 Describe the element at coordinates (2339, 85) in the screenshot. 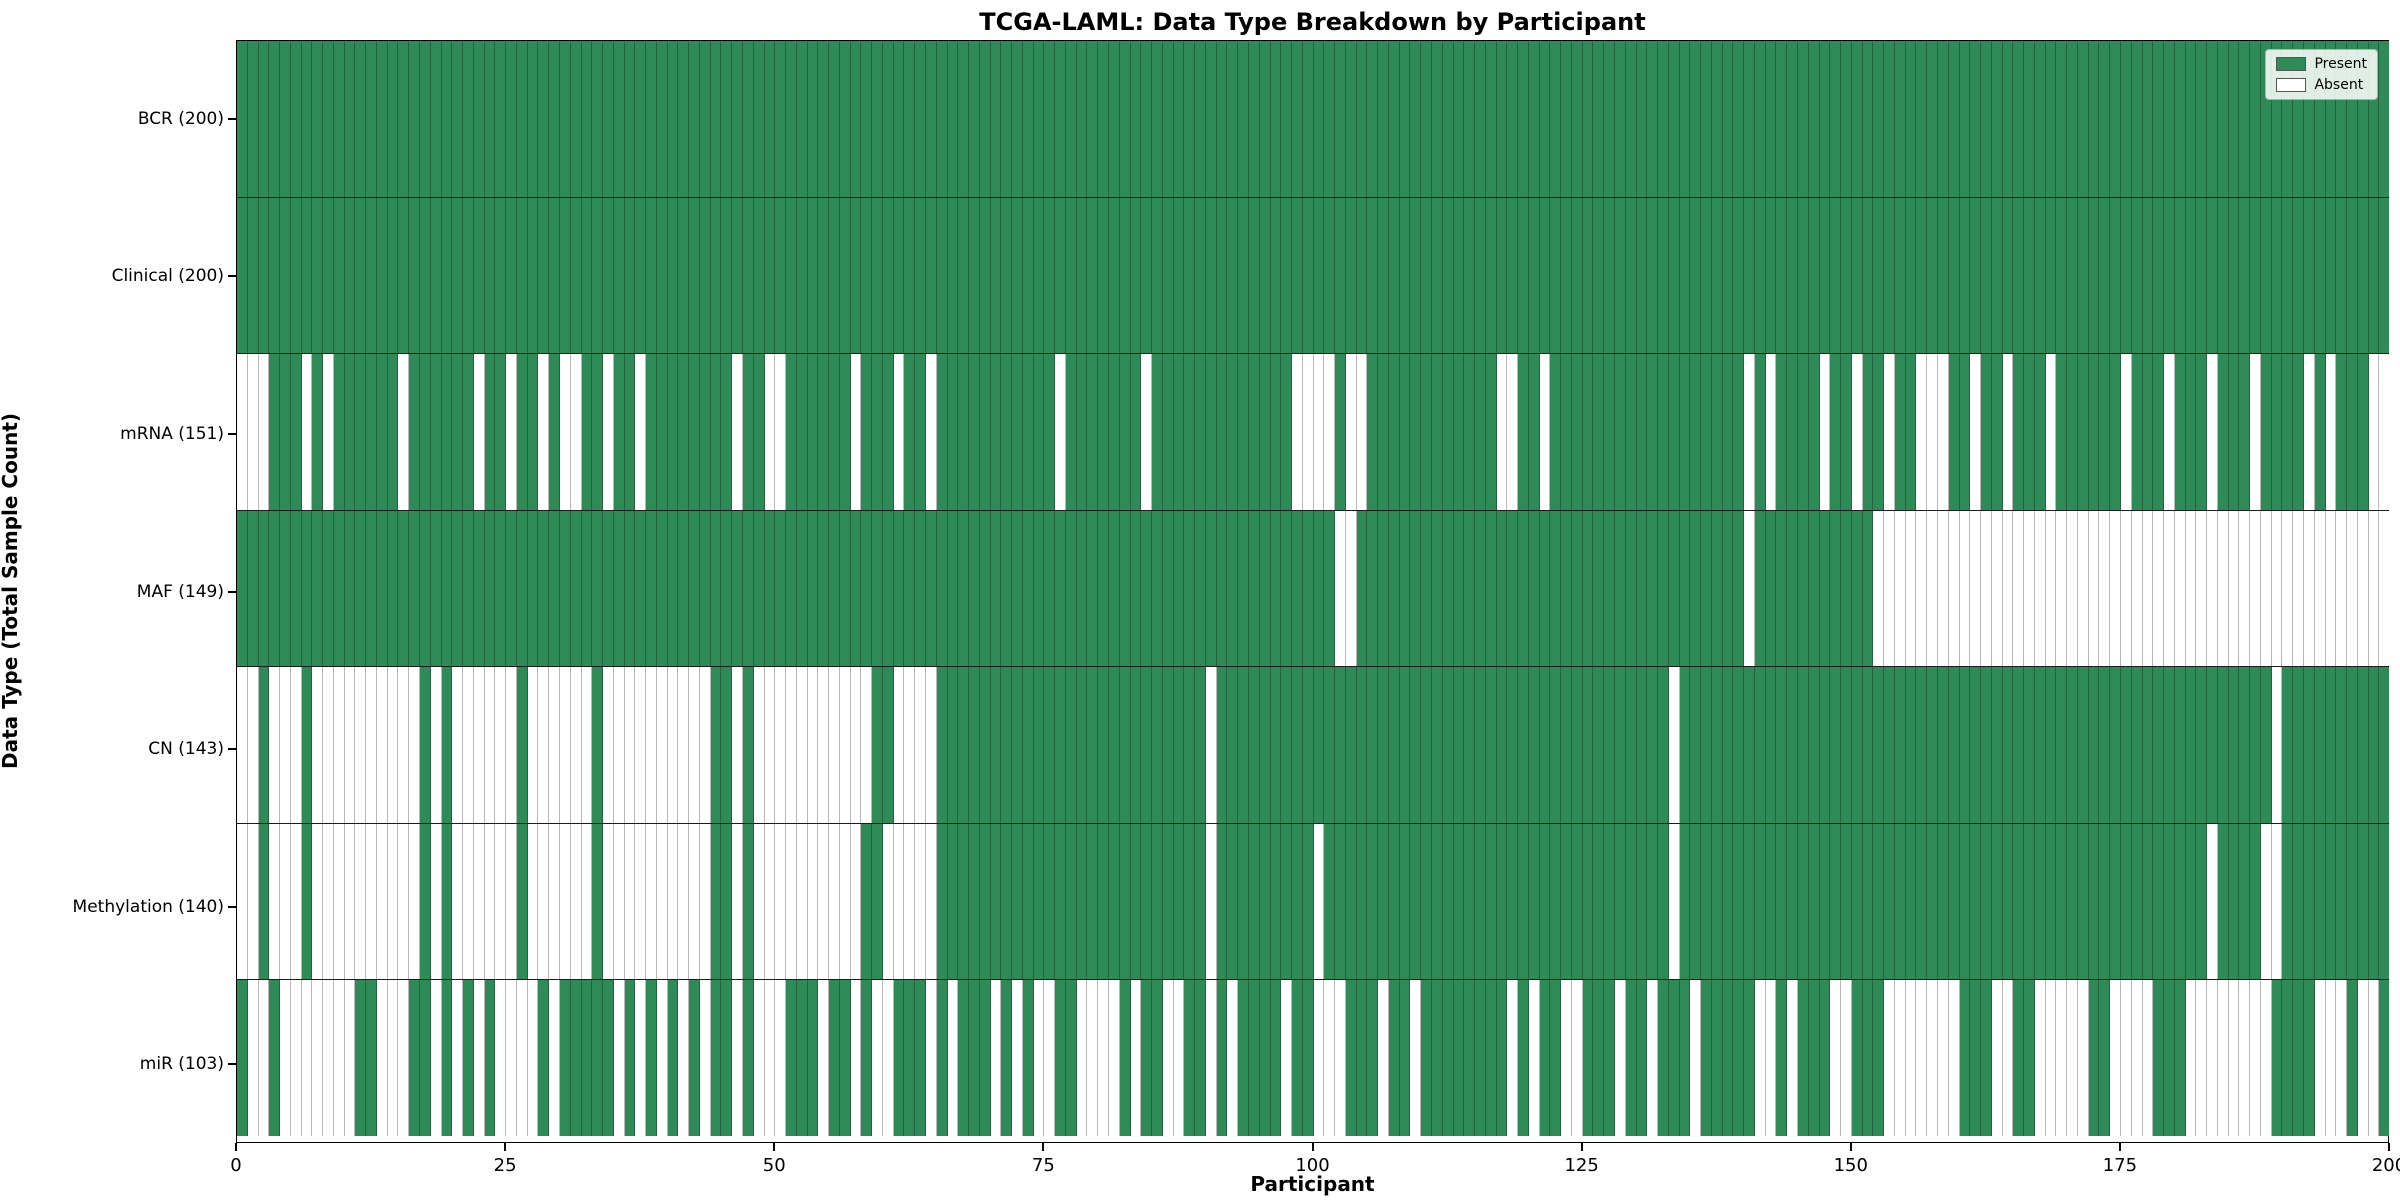

I see `legend-absent-label: Absent` at that location.